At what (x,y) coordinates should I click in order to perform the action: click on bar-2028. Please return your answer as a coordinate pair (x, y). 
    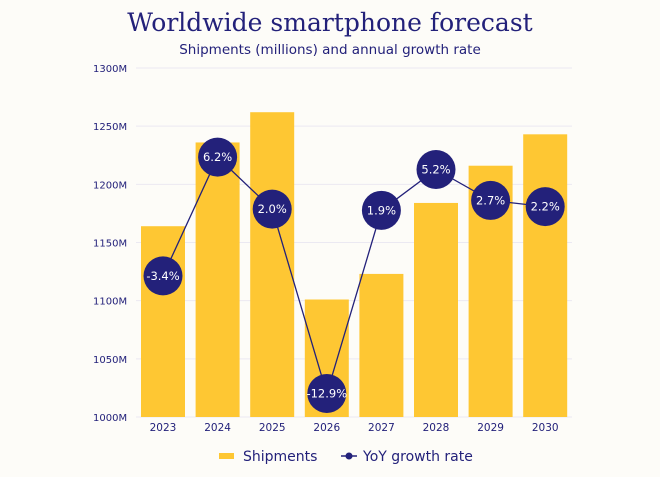
    Looking at the image, I should click on (436, 309).